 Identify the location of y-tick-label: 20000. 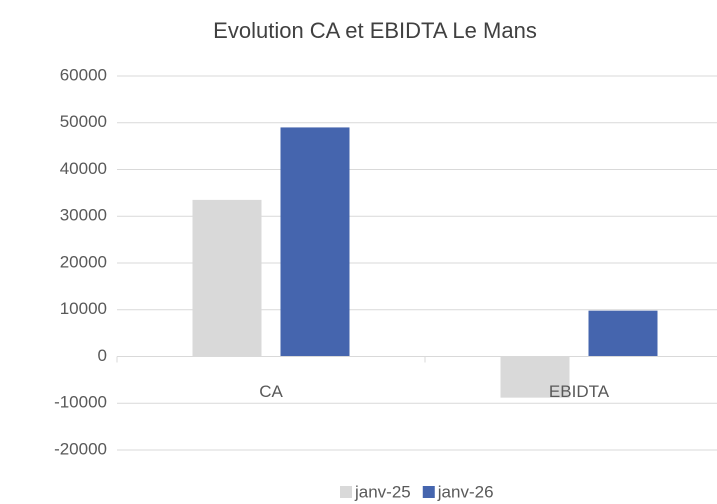
(83, 261).